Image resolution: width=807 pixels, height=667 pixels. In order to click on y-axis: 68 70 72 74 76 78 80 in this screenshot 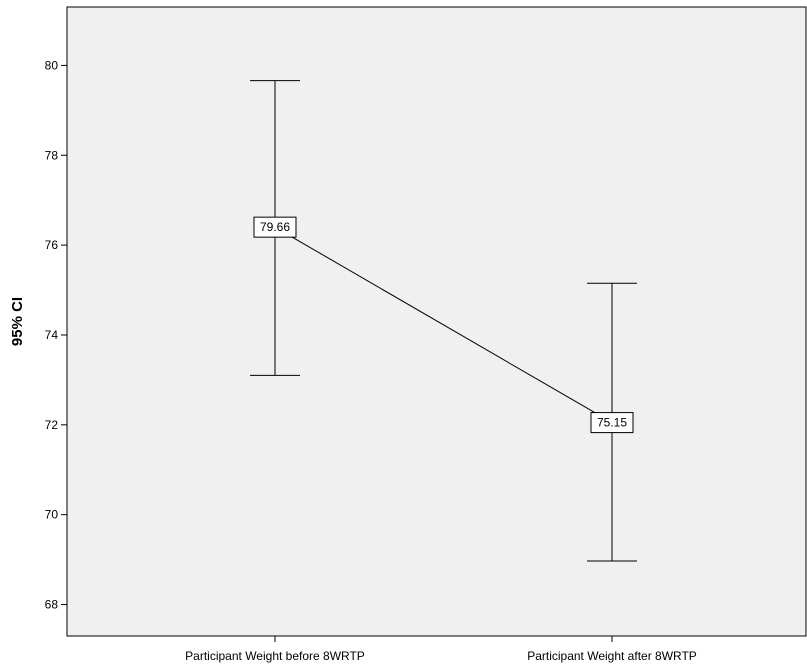, I will do `click(56, 335)`.